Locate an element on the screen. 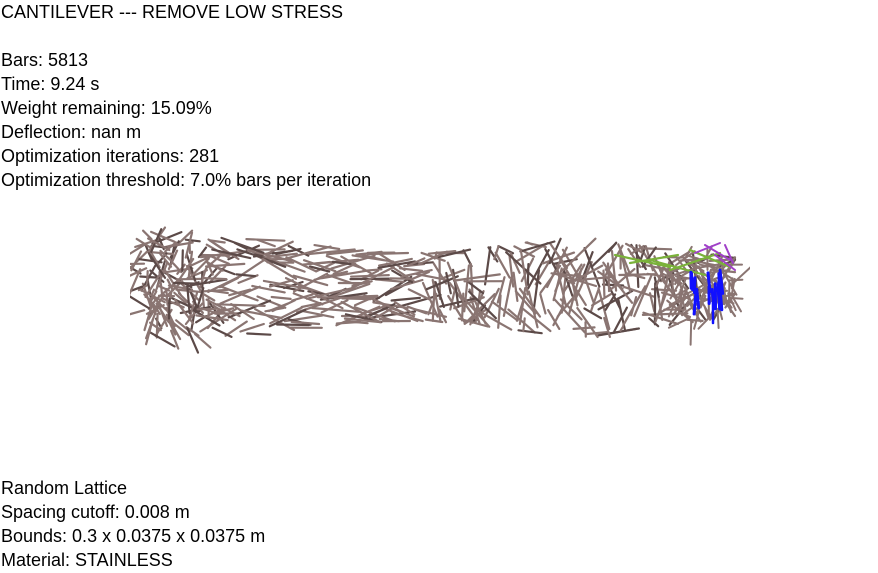  info-bounds: Bounds: 0.3 x 0.0375 x 0.0375 m is located at coordinates (133, 536).